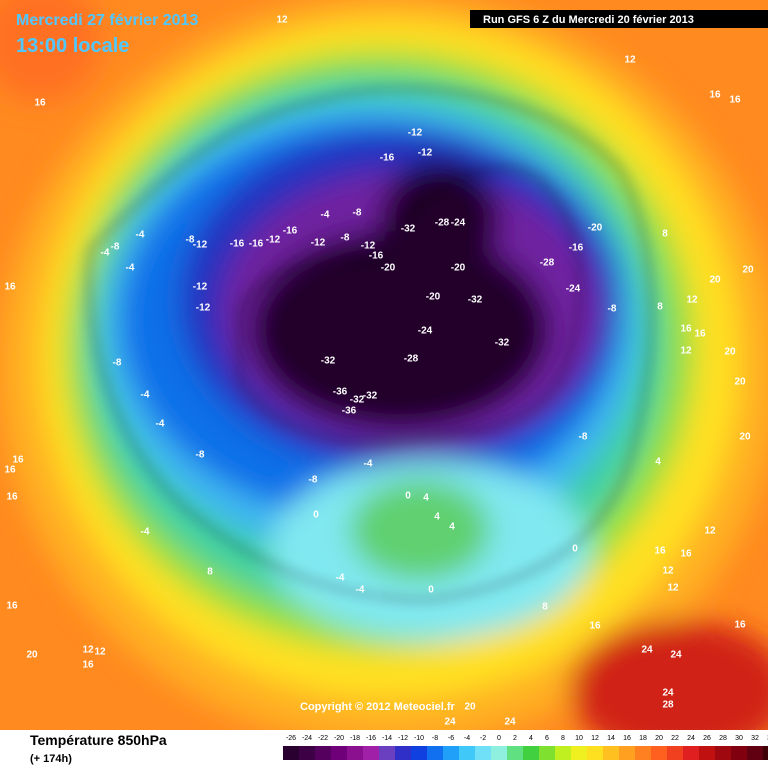 This screenshot has height=773, width=768. What do you see at coordinates (499, 738) in the screenshot?
I see `legend-tick-label: 0` at bounding box center [499, 738].